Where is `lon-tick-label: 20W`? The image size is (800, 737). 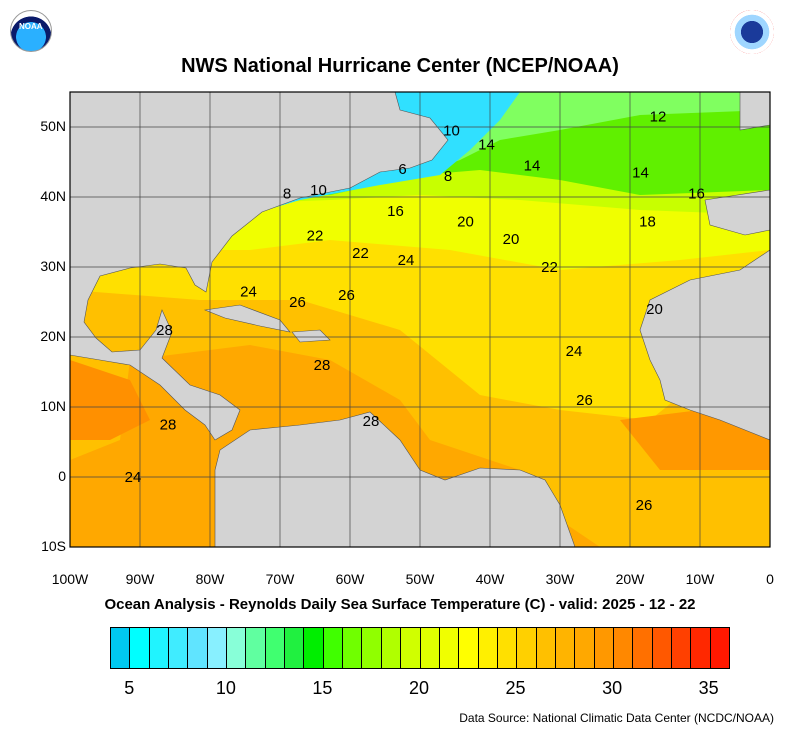 lon-tick-label: 20W is located at coordinates (630, 579).